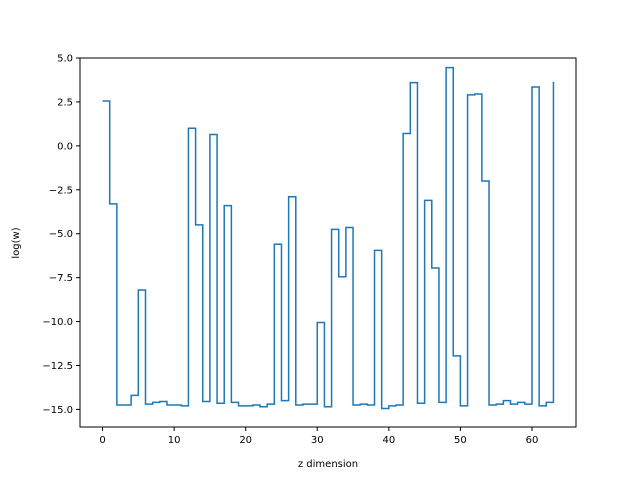  I want to click on x-tick-label: 0, so click(102, 440).